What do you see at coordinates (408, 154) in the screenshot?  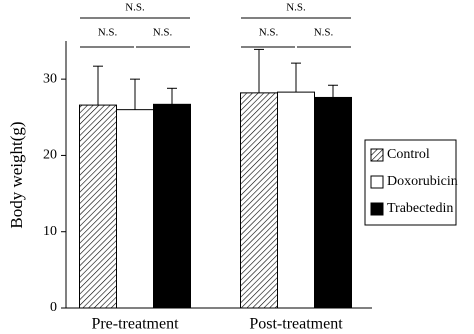 I see `legend-label: Control` at bounding box center [408, 154].